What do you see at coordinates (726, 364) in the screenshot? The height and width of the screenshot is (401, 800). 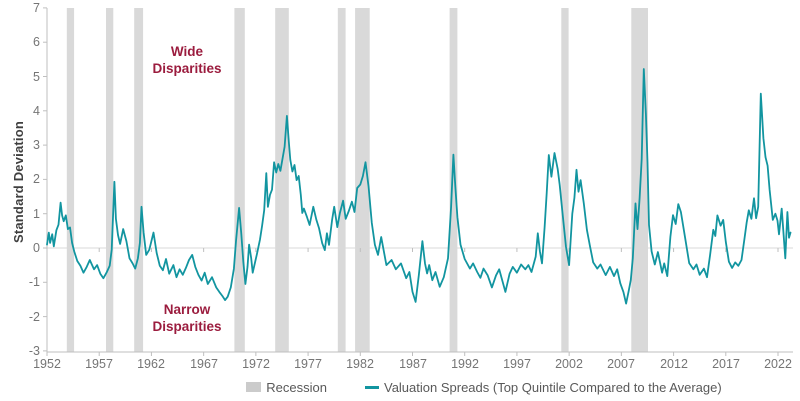 I see `x-tick-label: 2017` at bounding box center [726, 364].